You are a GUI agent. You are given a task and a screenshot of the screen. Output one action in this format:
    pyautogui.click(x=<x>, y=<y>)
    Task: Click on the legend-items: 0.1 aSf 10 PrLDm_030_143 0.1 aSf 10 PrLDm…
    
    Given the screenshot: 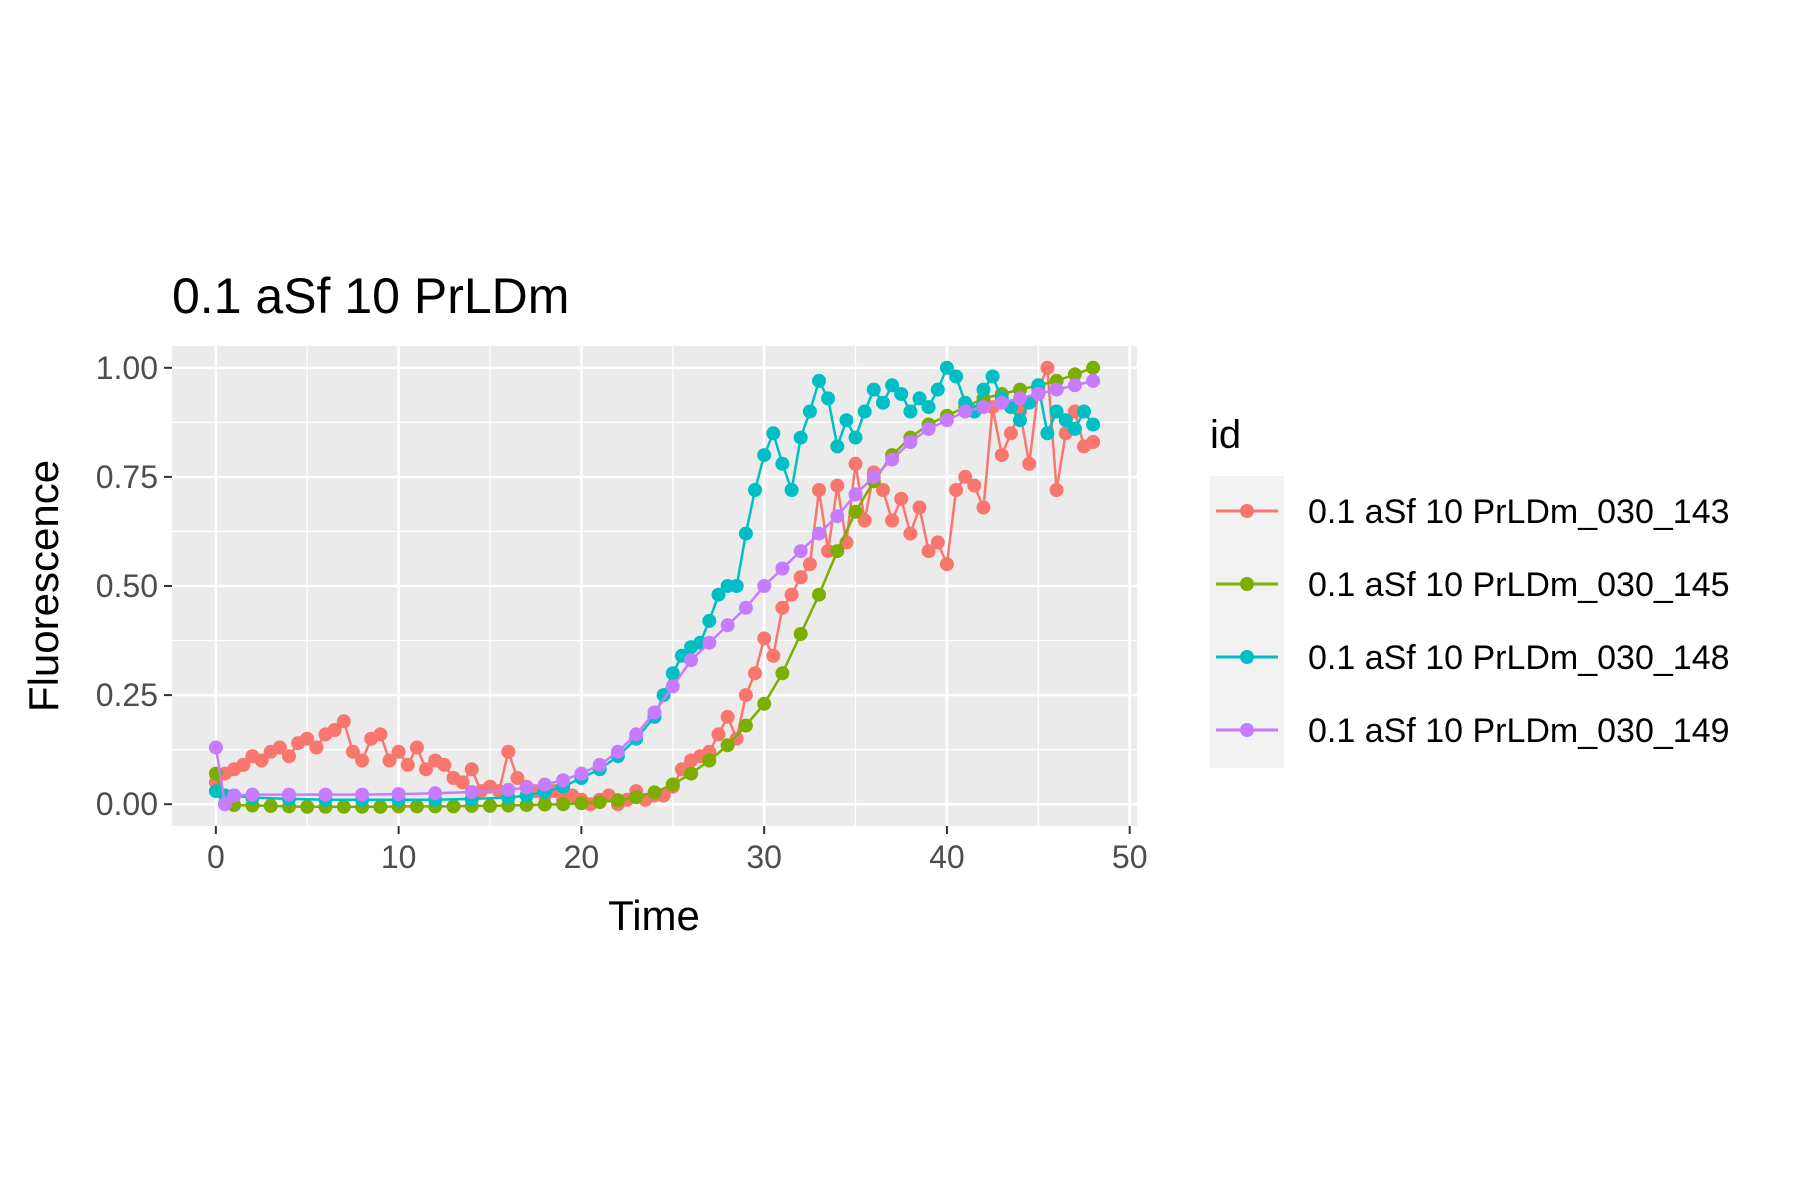 What is the action you would take?
    pyautogui.click(x=1473, y=621)
    